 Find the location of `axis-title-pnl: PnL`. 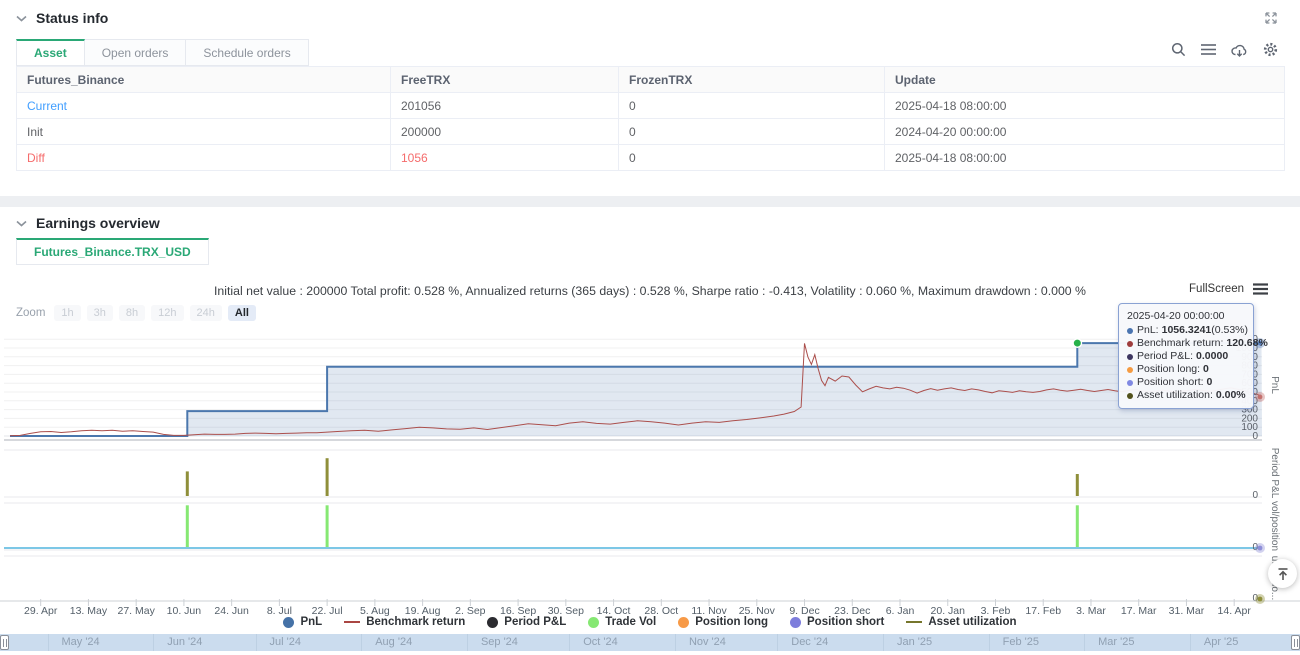

axis-title-pnl: PnL is located at coordinates (1274, 385).